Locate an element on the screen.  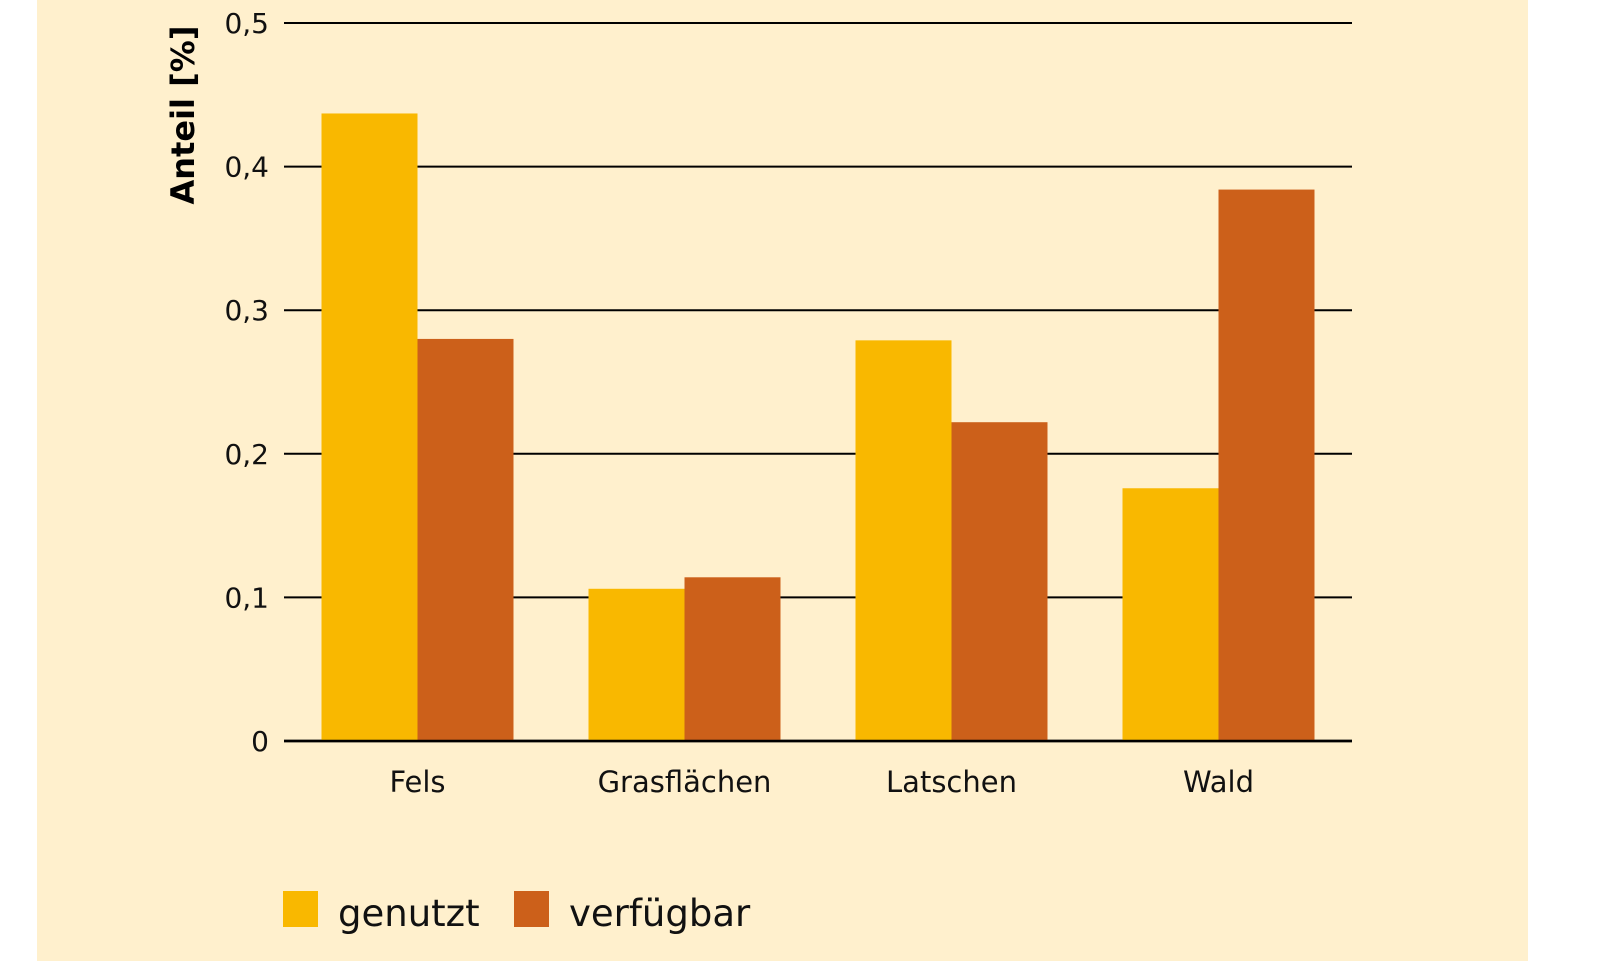
legend-label: verfügbar is located at coordinates (660, 913).